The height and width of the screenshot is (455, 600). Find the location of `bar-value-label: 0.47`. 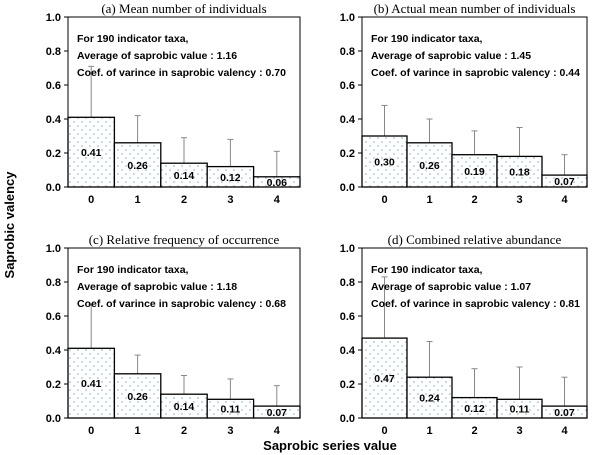

bar-value-label: 0.47 is located at coordinates (384, 379).